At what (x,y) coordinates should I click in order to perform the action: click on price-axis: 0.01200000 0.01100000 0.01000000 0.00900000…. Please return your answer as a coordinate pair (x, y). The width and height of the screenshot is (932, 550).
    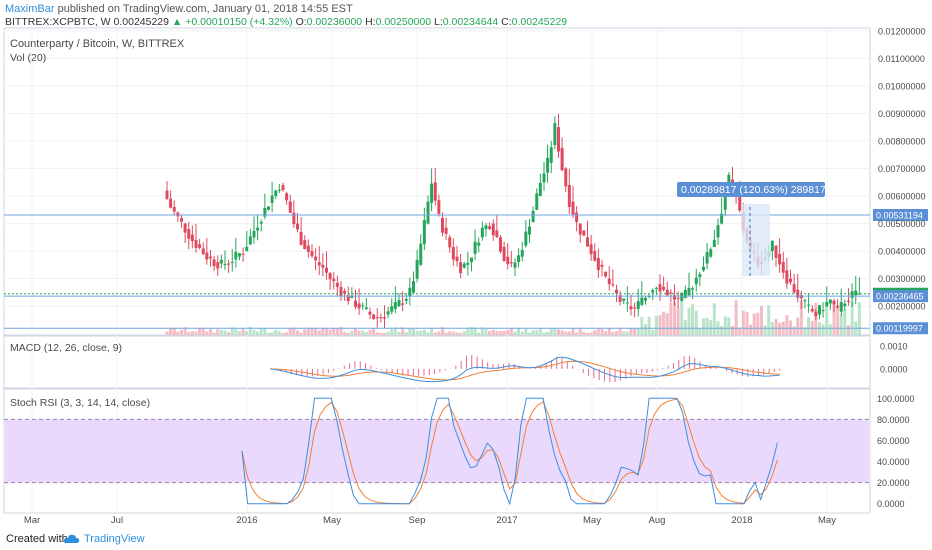
    Looking at the image, I should click on (901, 267).